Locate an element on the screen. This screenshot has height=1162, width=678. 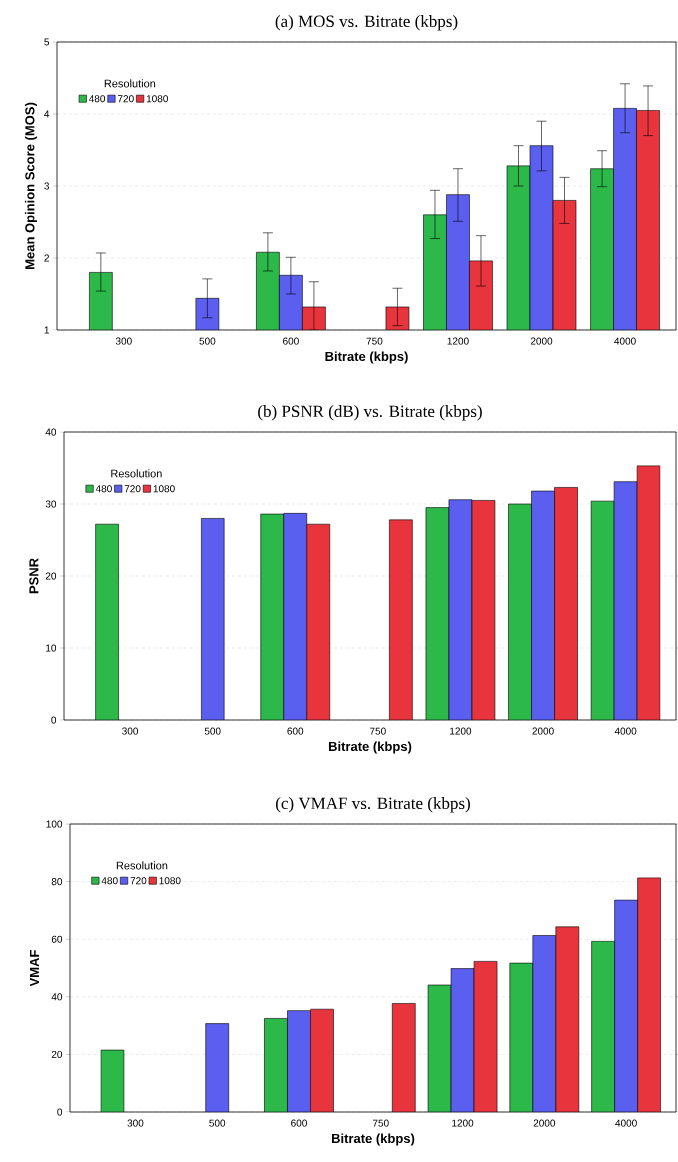
y-tick-label: 1 is located at coordinates (46, 330).